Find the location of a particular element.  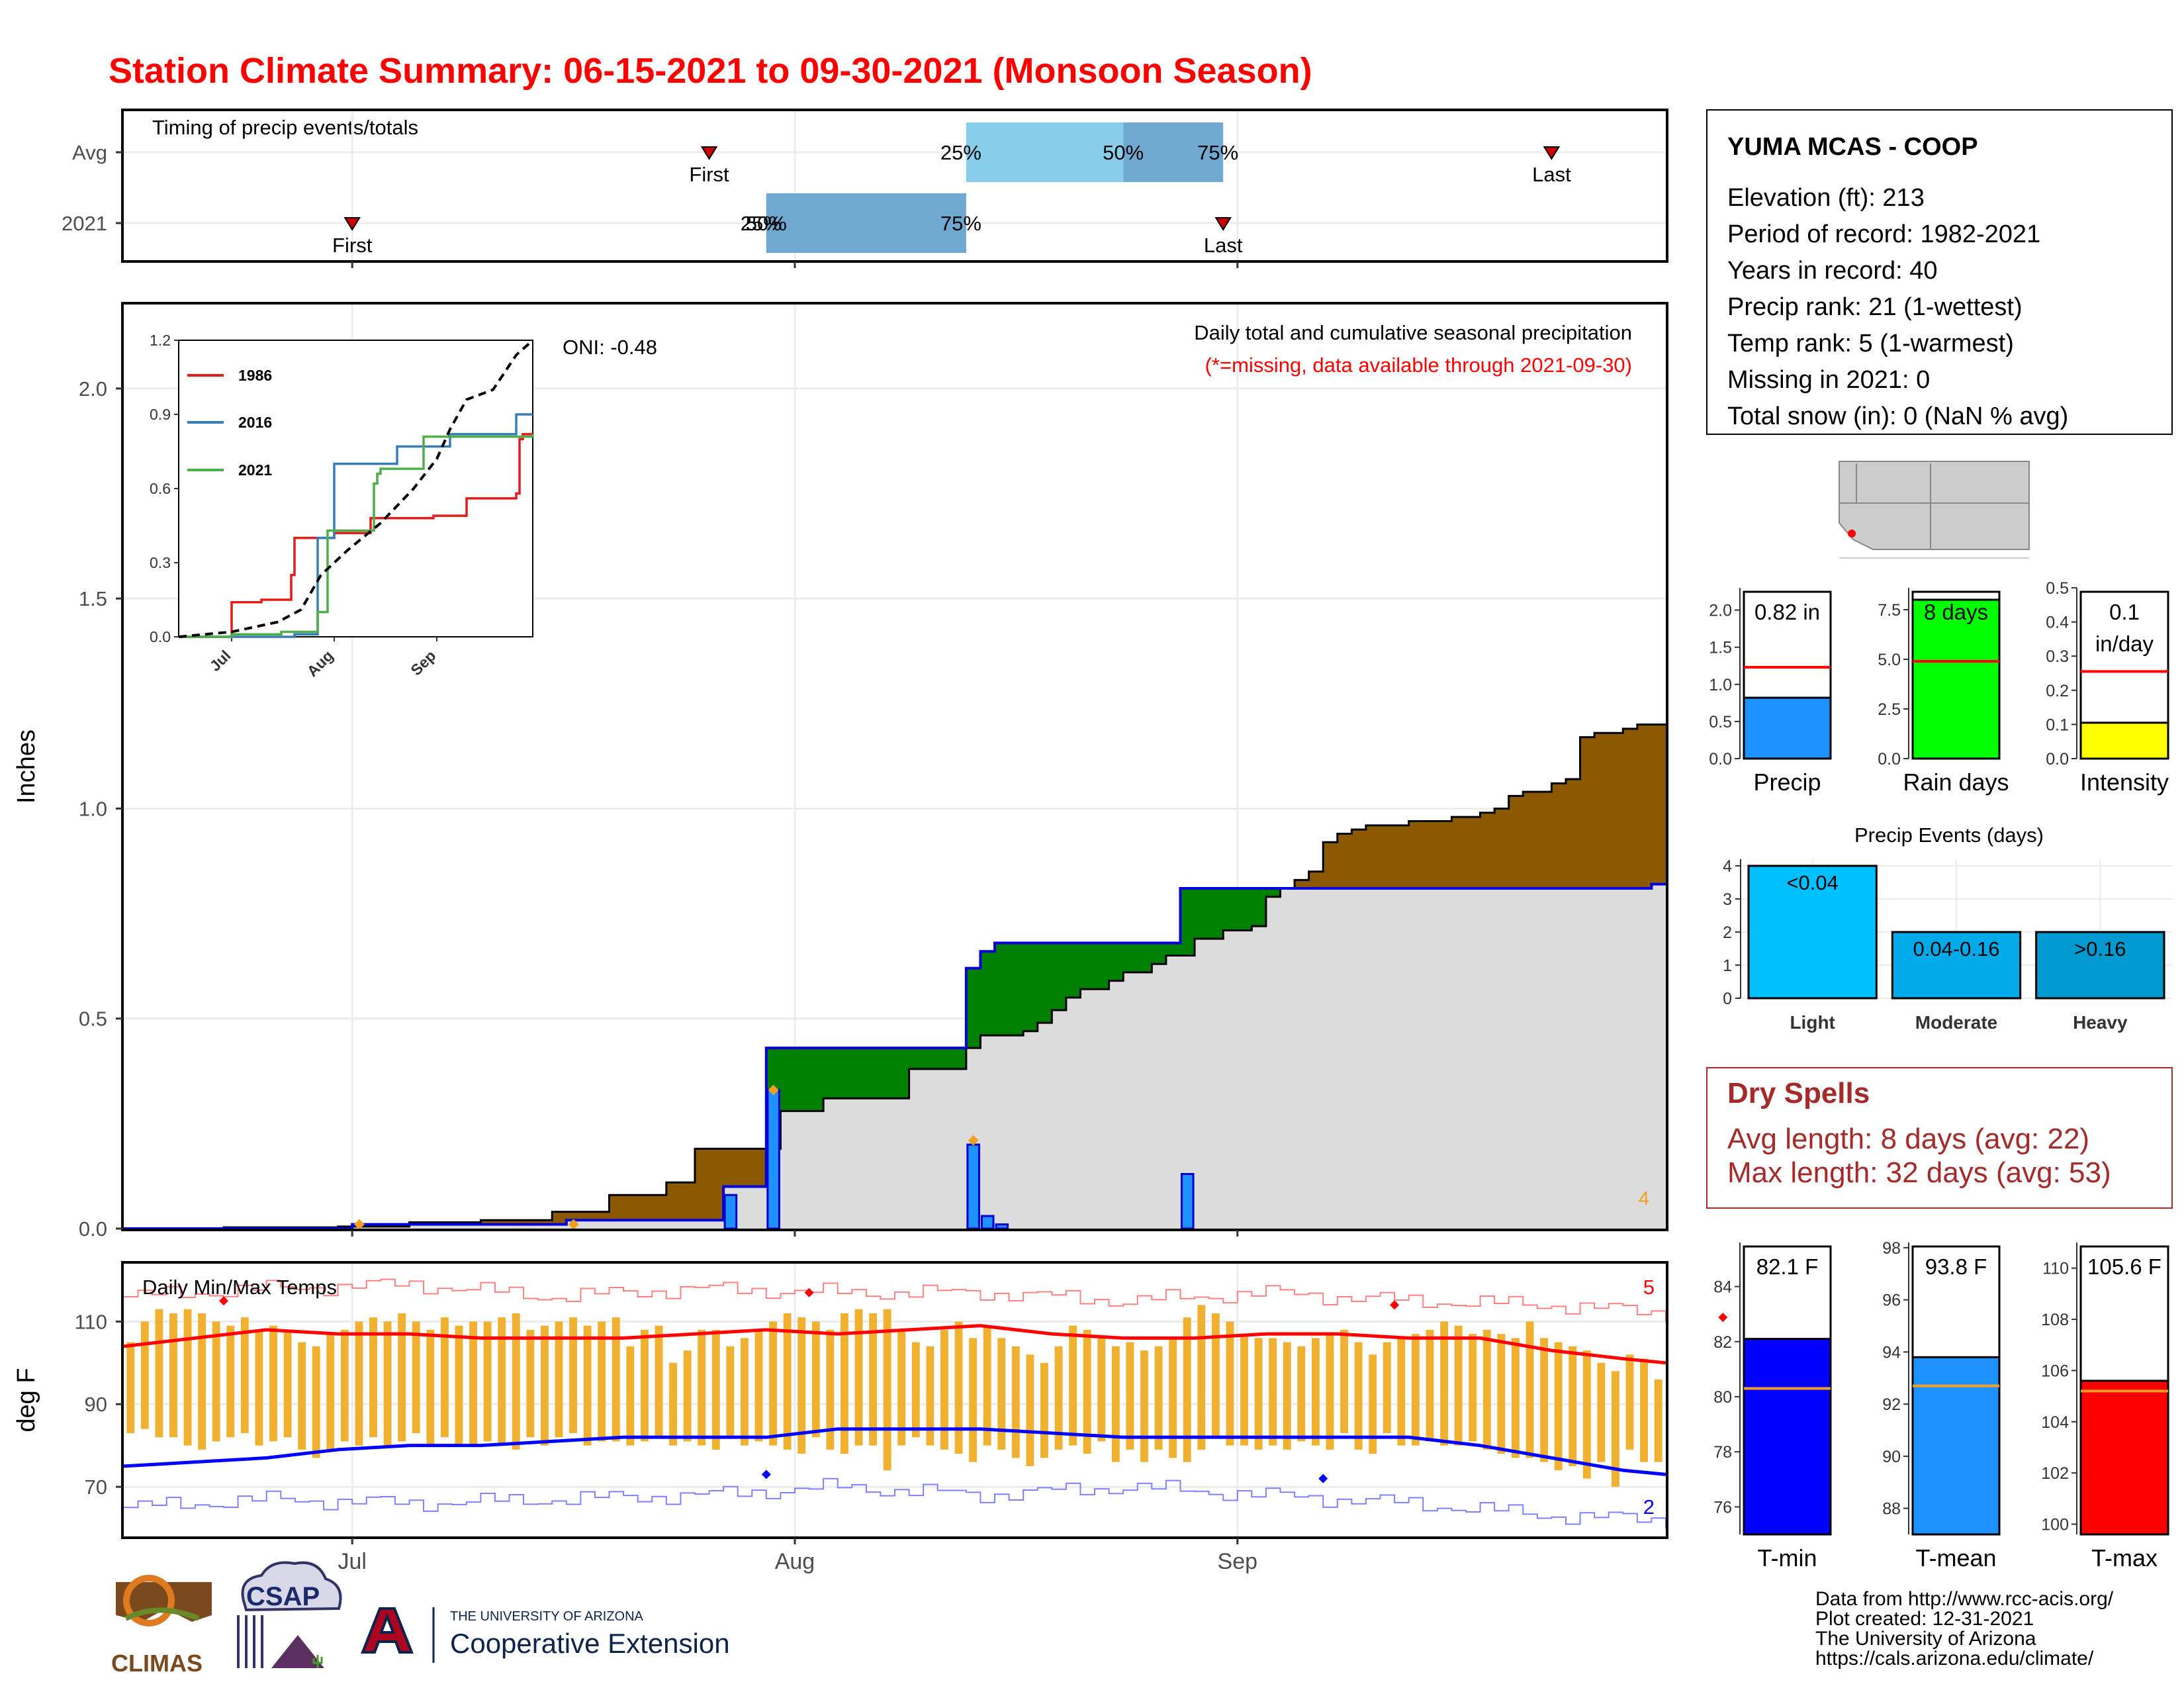

precip-tick-label-y: 2.0 is located at coordinates (93, 388).